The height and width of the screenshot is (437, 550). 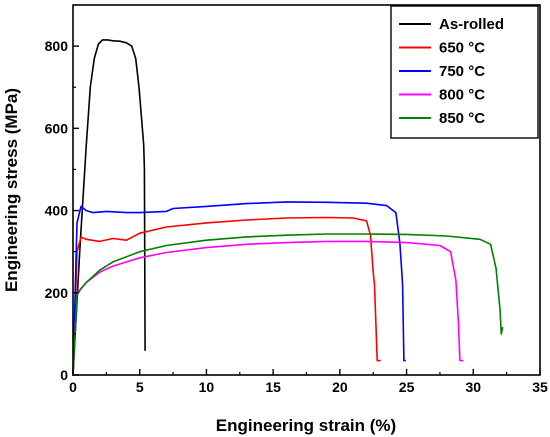 I want to click on legend-label: 750 °C, so click(x=462, y=71).